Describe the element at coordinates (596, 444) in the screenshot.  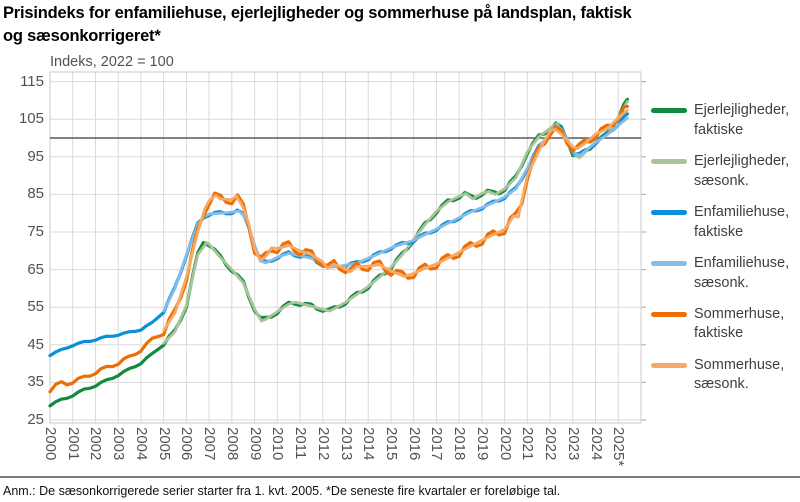
I see `x-tick-label: 2024` at that location.